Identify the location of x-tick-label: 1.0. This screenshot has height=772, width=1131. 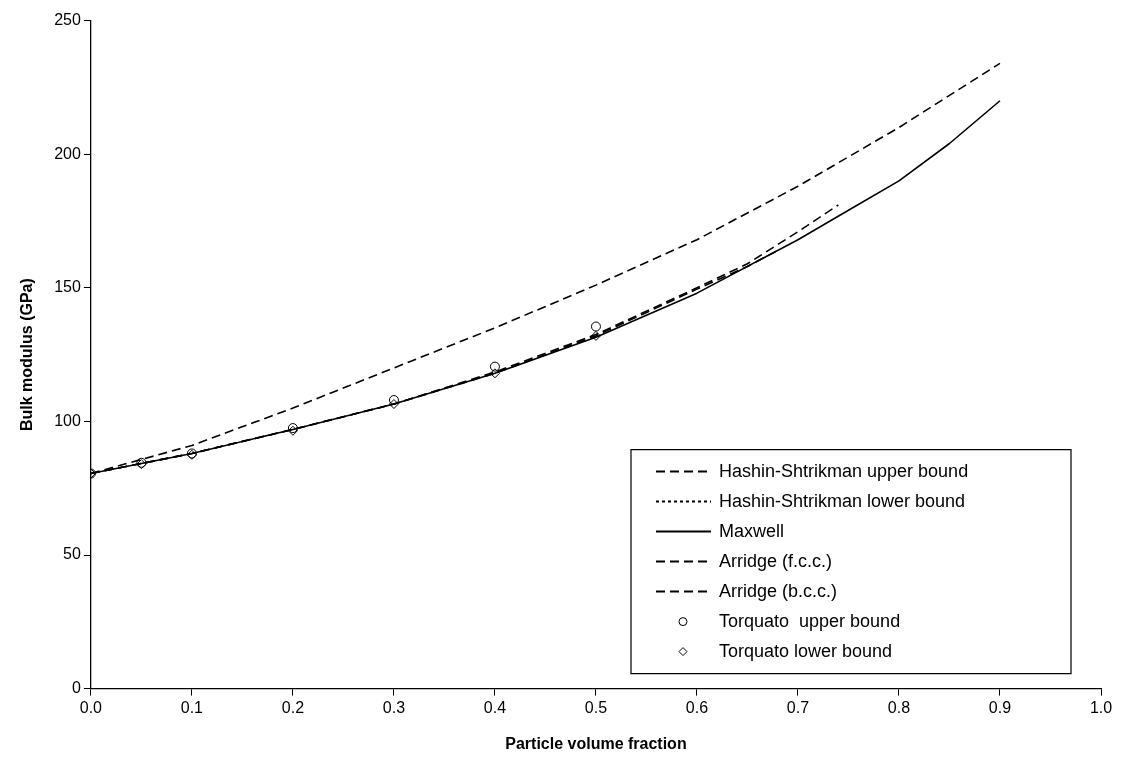
(1101, 707).